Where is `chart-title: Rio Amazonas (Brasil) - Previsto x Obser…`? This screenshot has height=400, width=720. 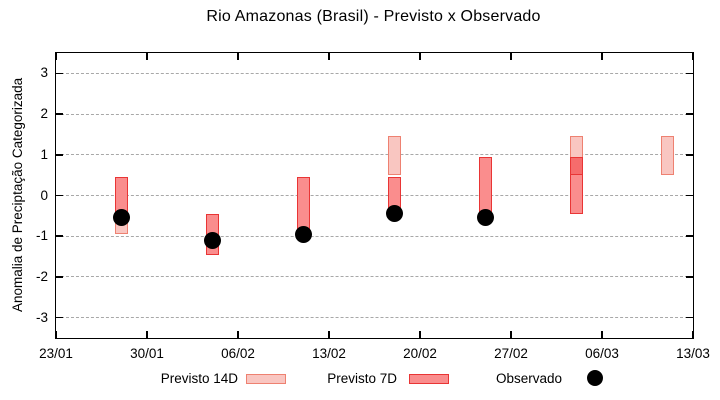
chart-title: Rio Amazonas (Brasil) - Previsto x Obser… is located at coordinates (373, 16).